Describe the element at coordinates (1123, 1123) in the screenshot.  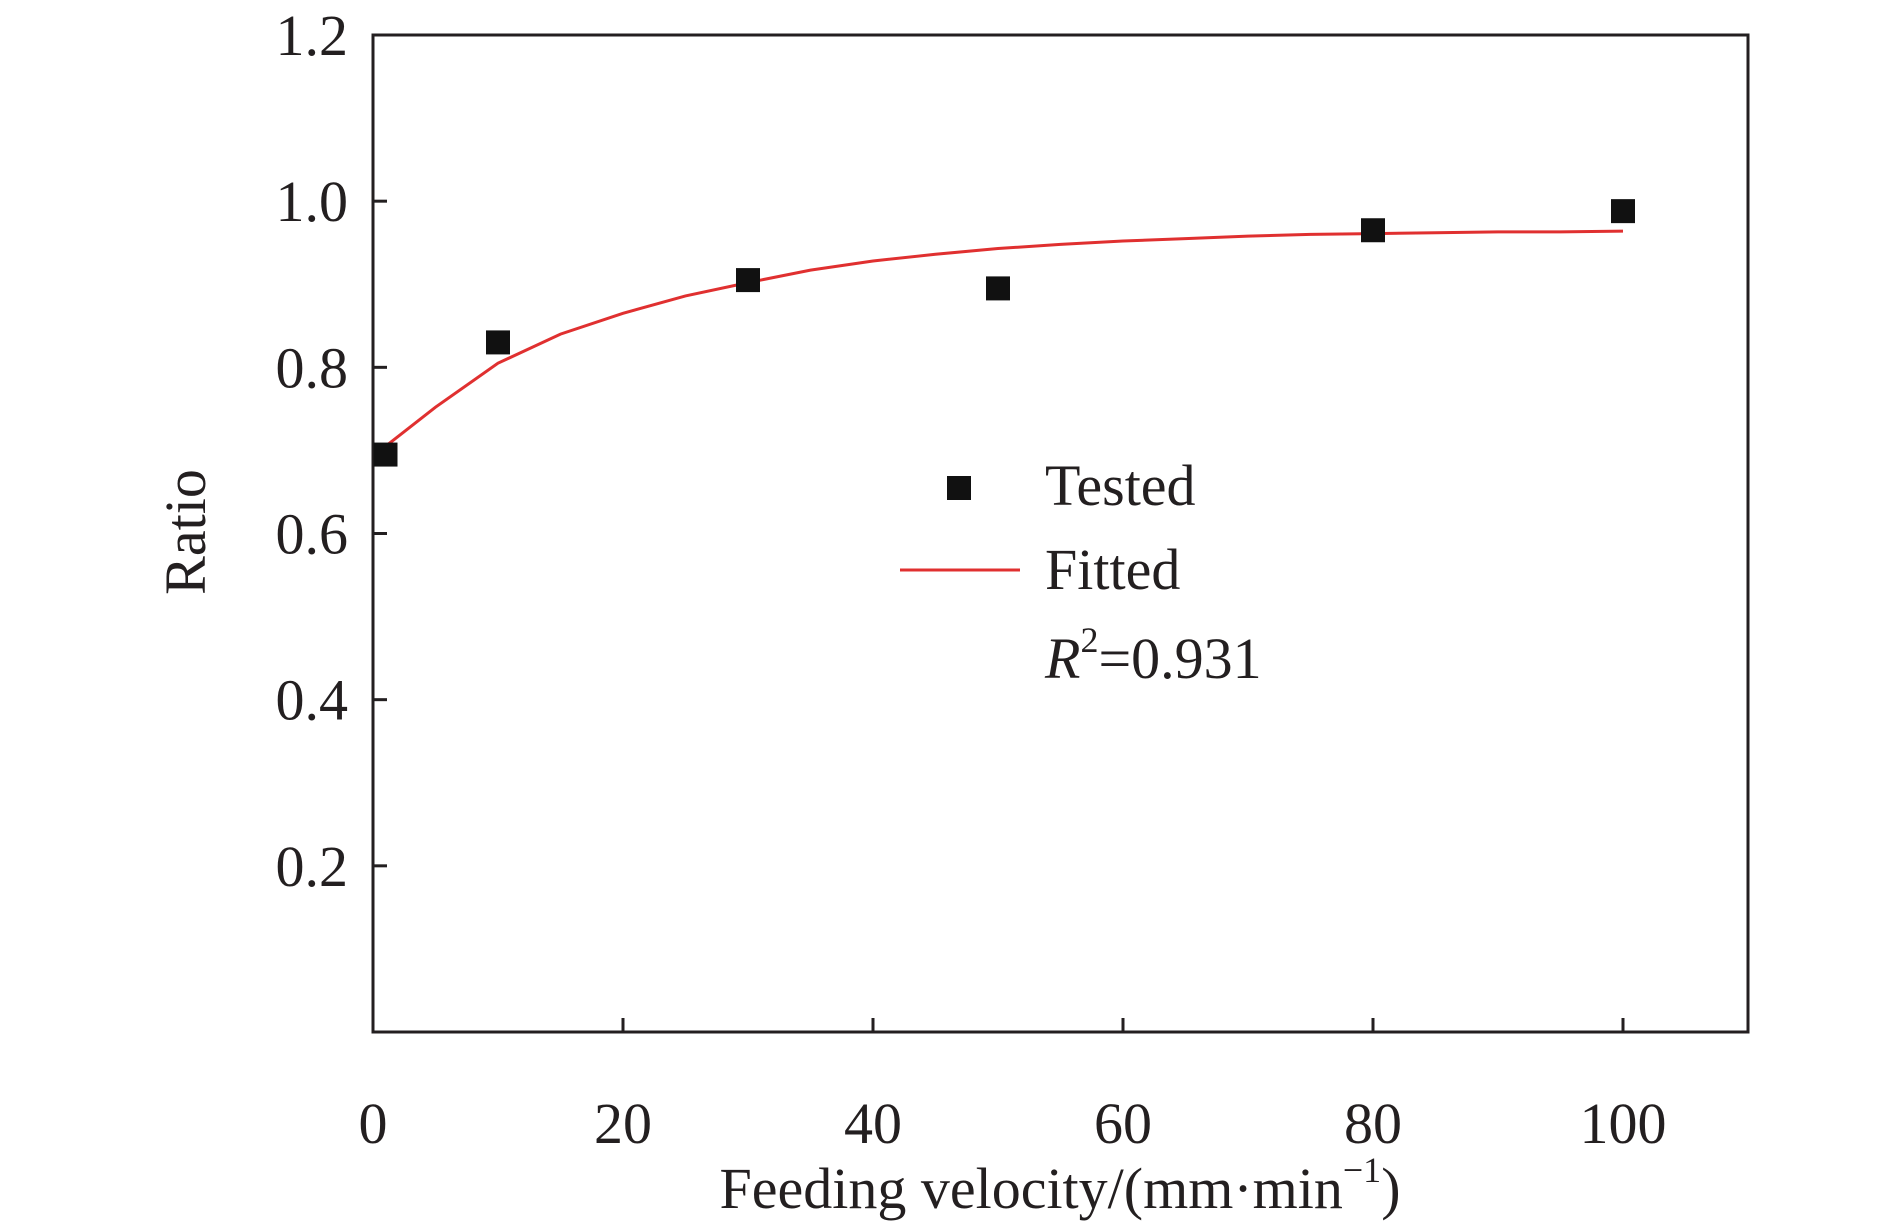
I see `x-tick-label: 60` at that location.